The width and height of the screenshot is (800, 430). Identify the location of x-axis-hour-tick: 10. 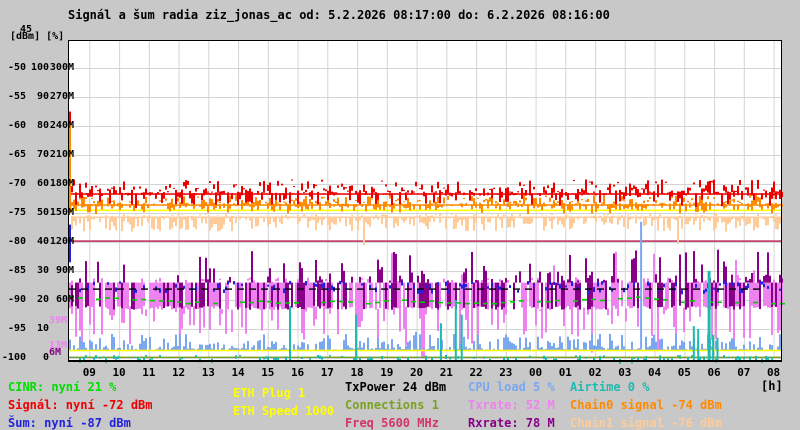
(119, 372).